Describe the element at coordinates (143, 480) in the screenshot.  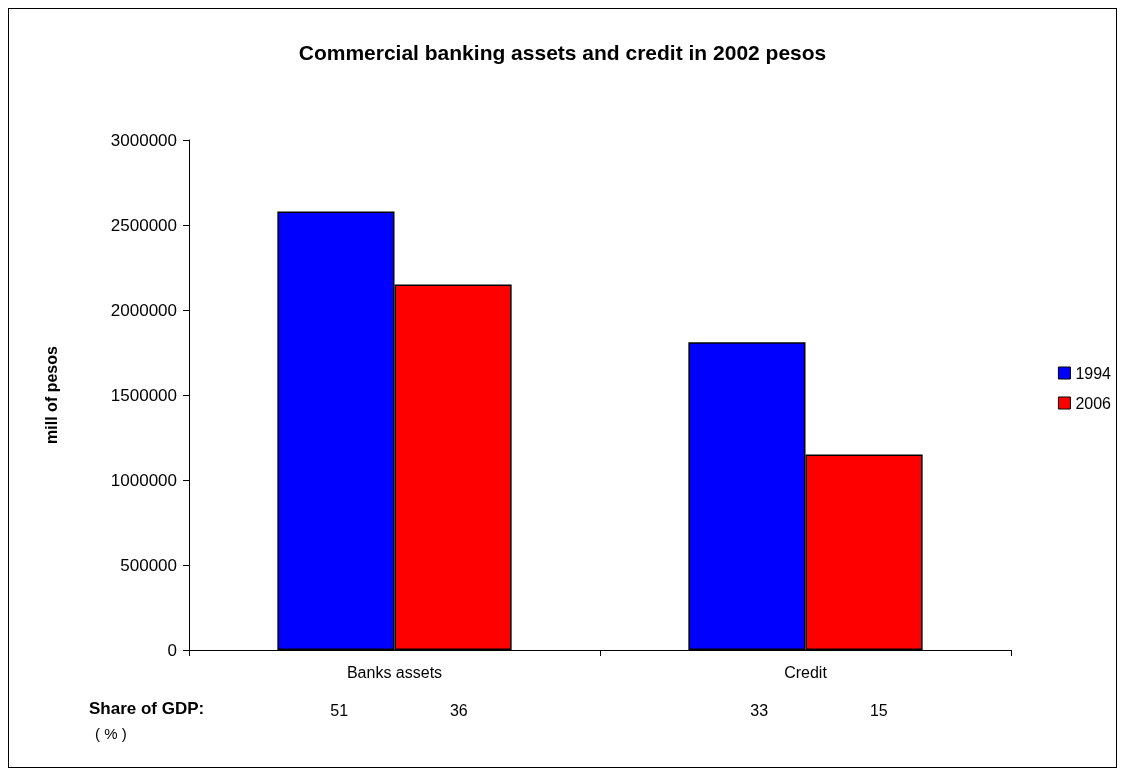
I see `y-tick-label: 1000000` at that location.